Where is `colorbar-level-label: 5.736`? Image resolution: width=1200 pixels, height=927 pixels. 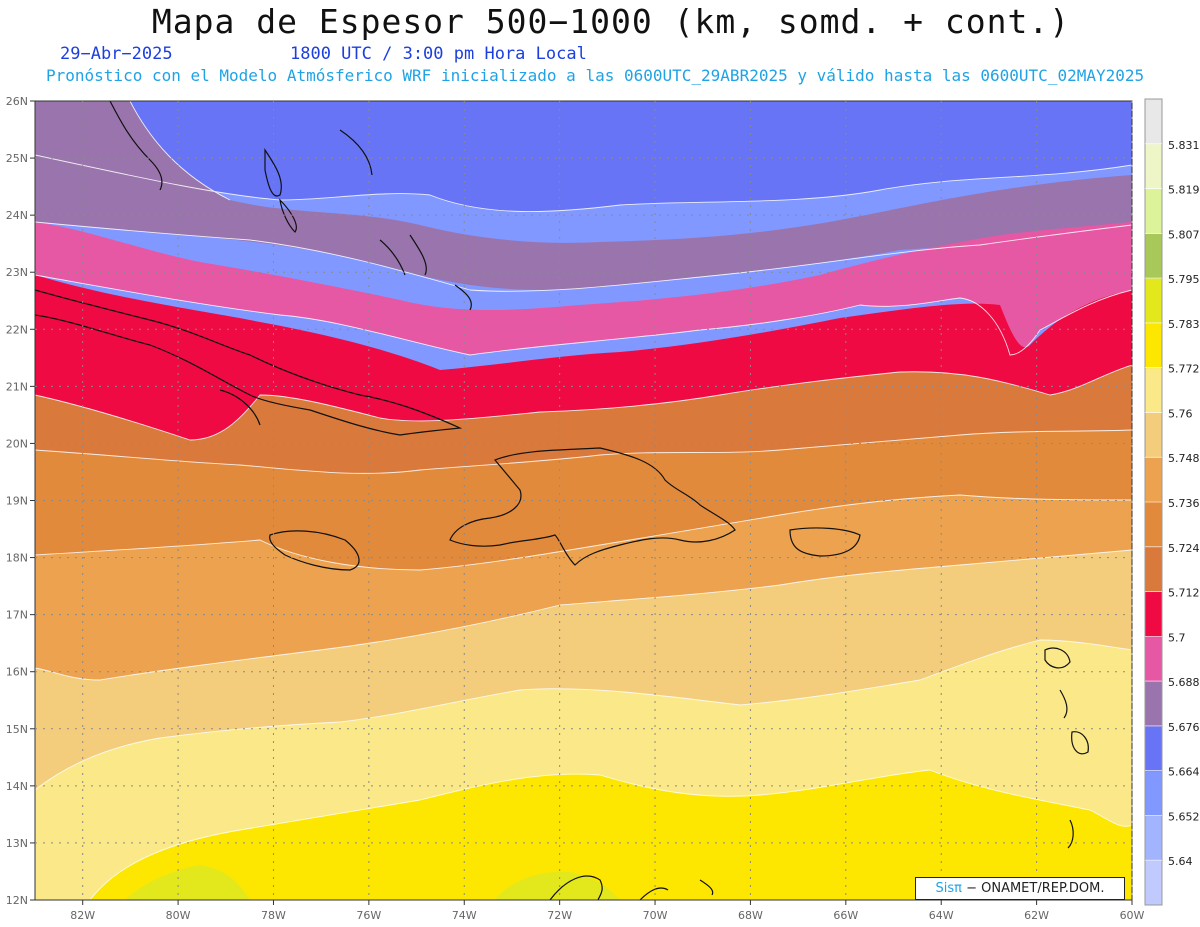
colorbar-level-label: 5.736 is located at coordinates (1184, 503).